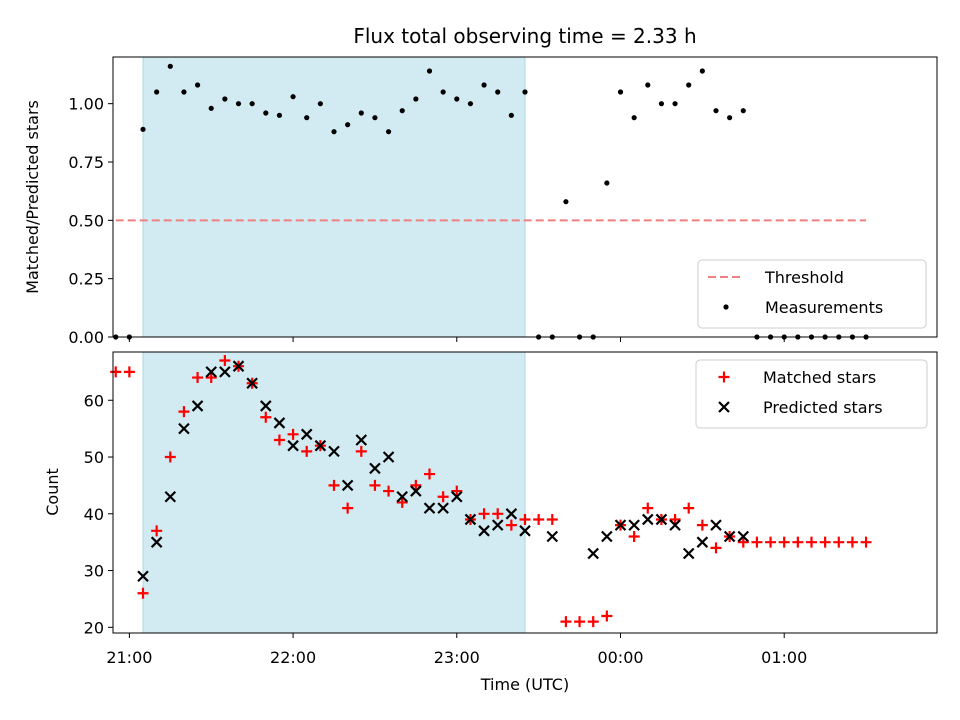 The height and width of the screenshot is (720, 960). I want to click on legend-marker-swatch, so click(724, 407).